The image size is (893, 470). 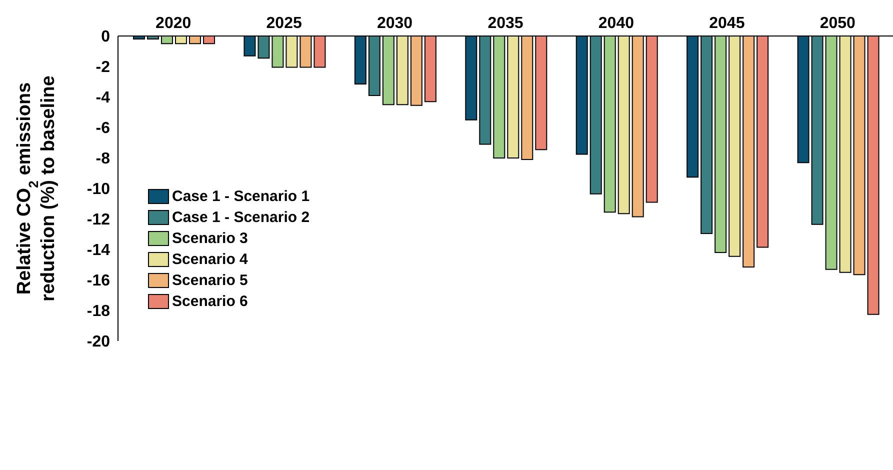 I want to click on y-tick-label: -10, so click(x=98, y=189).